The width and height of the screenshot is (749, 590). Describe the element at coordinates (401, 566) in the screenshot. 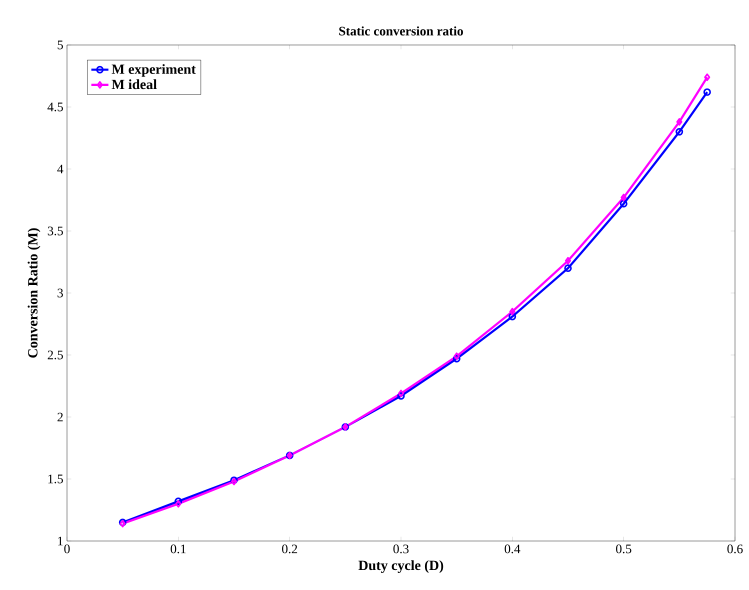

I see `x-axis-title: Duty cycle (D)` at that location.